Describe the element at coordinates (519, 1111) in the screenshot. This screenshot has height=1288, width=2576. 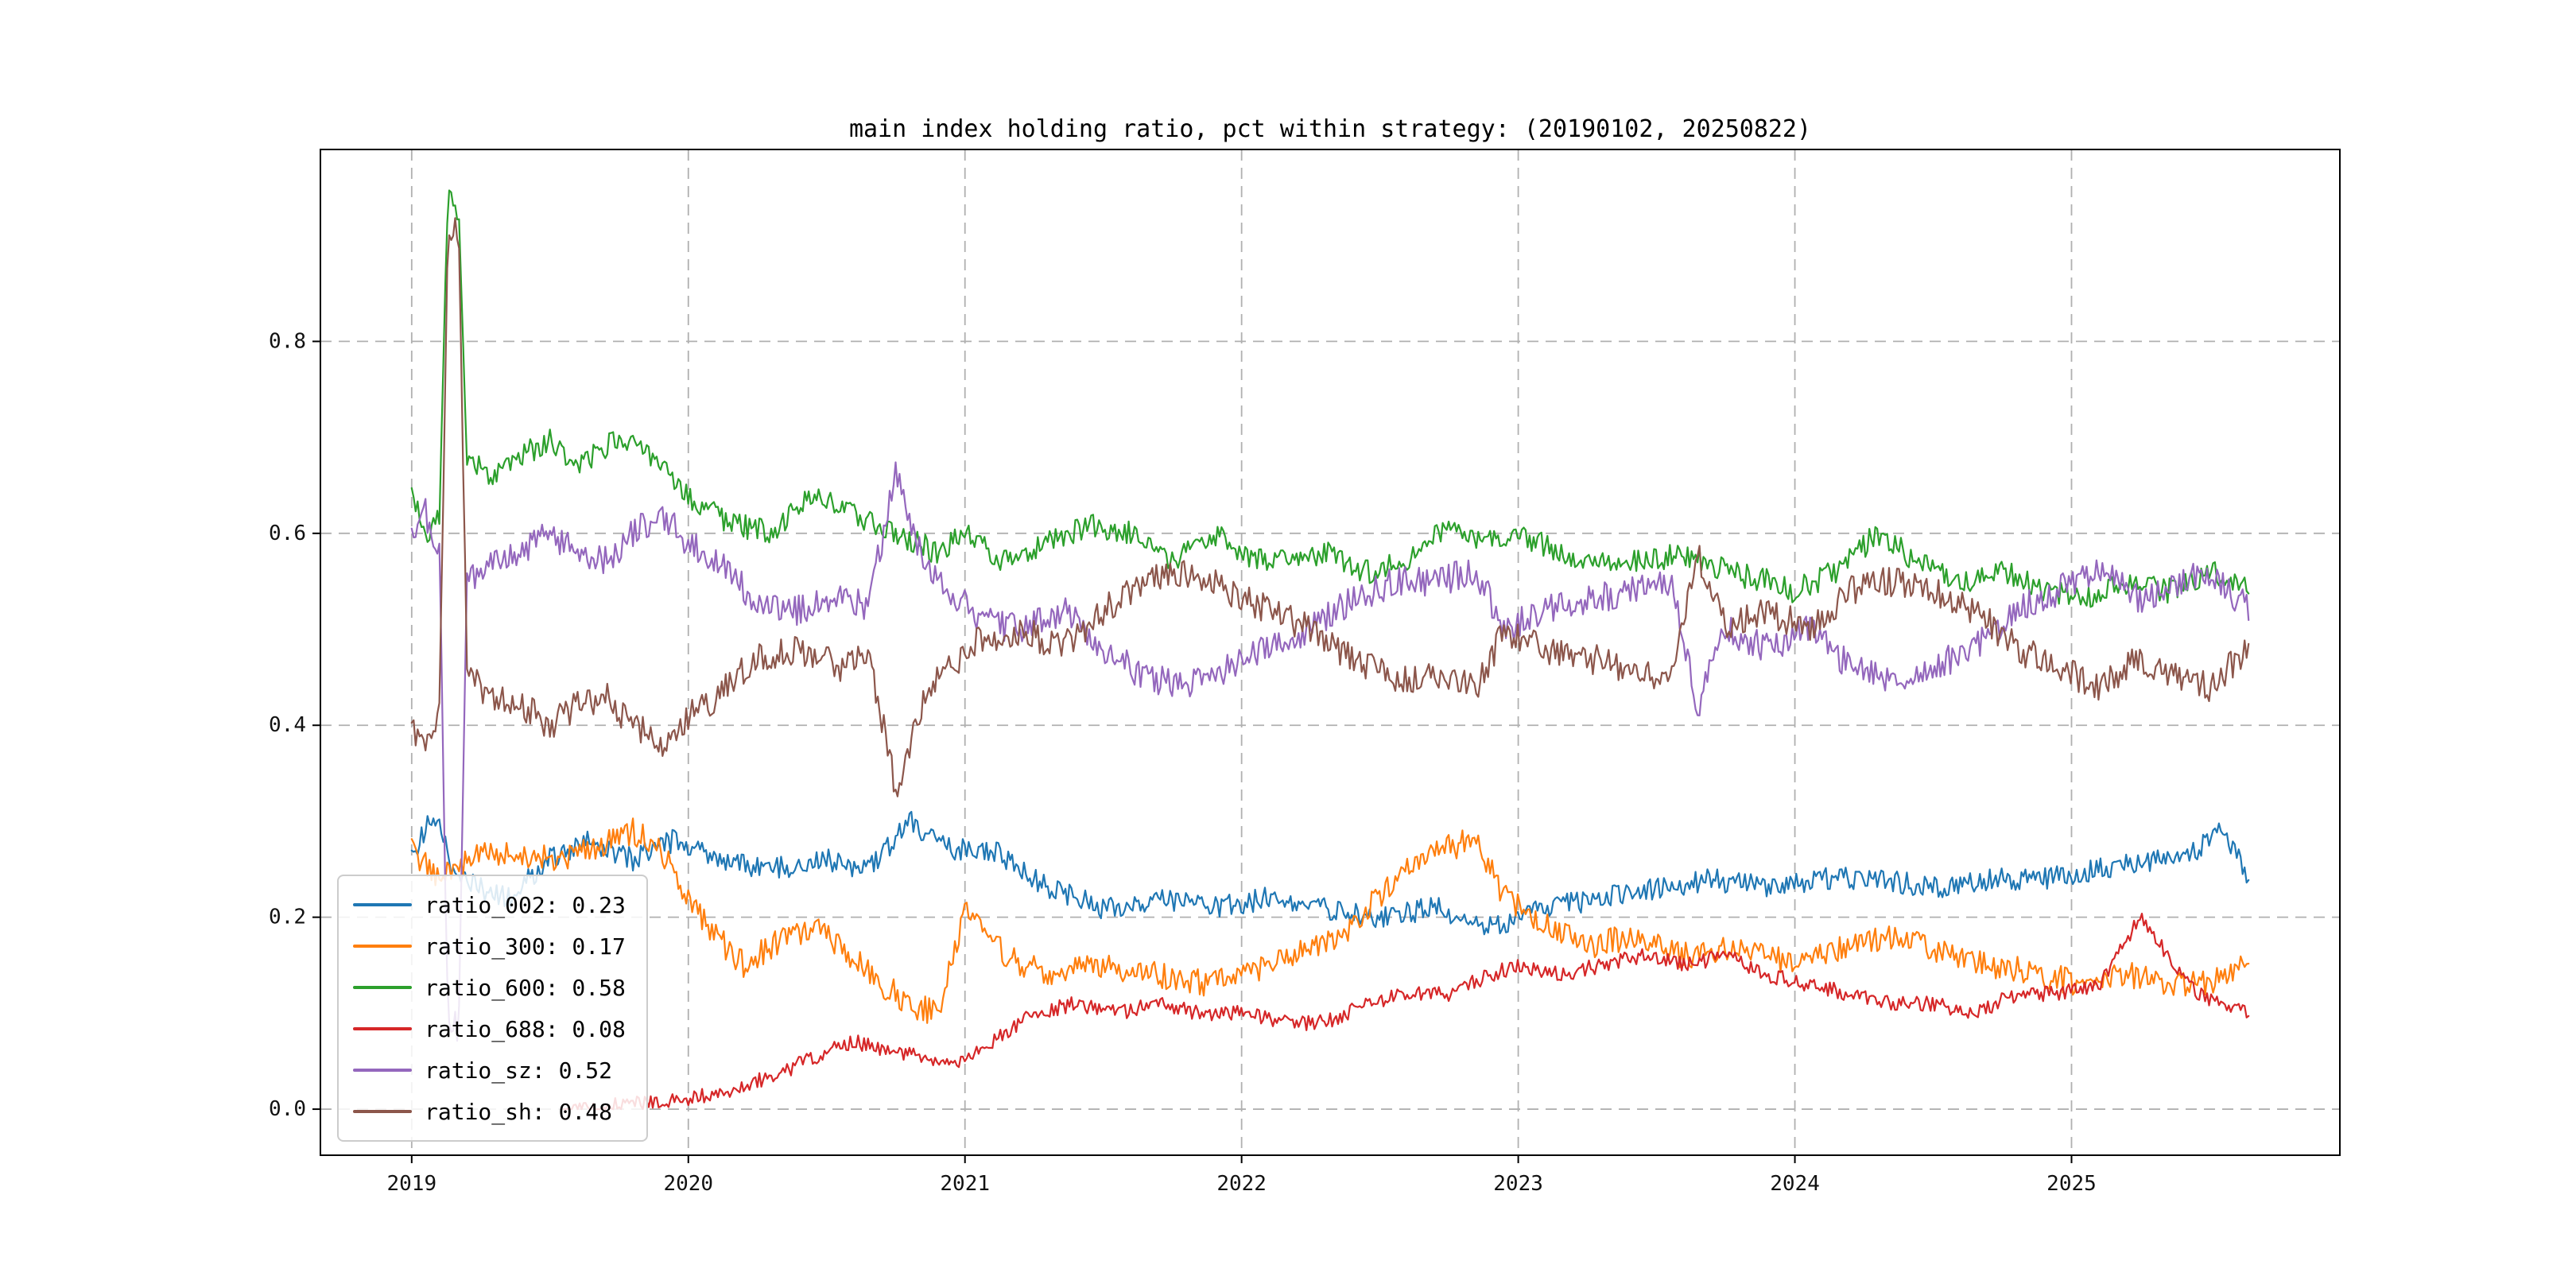
I see `legend-label-ratio_sh: ratio_sh: 0.48` at that location.